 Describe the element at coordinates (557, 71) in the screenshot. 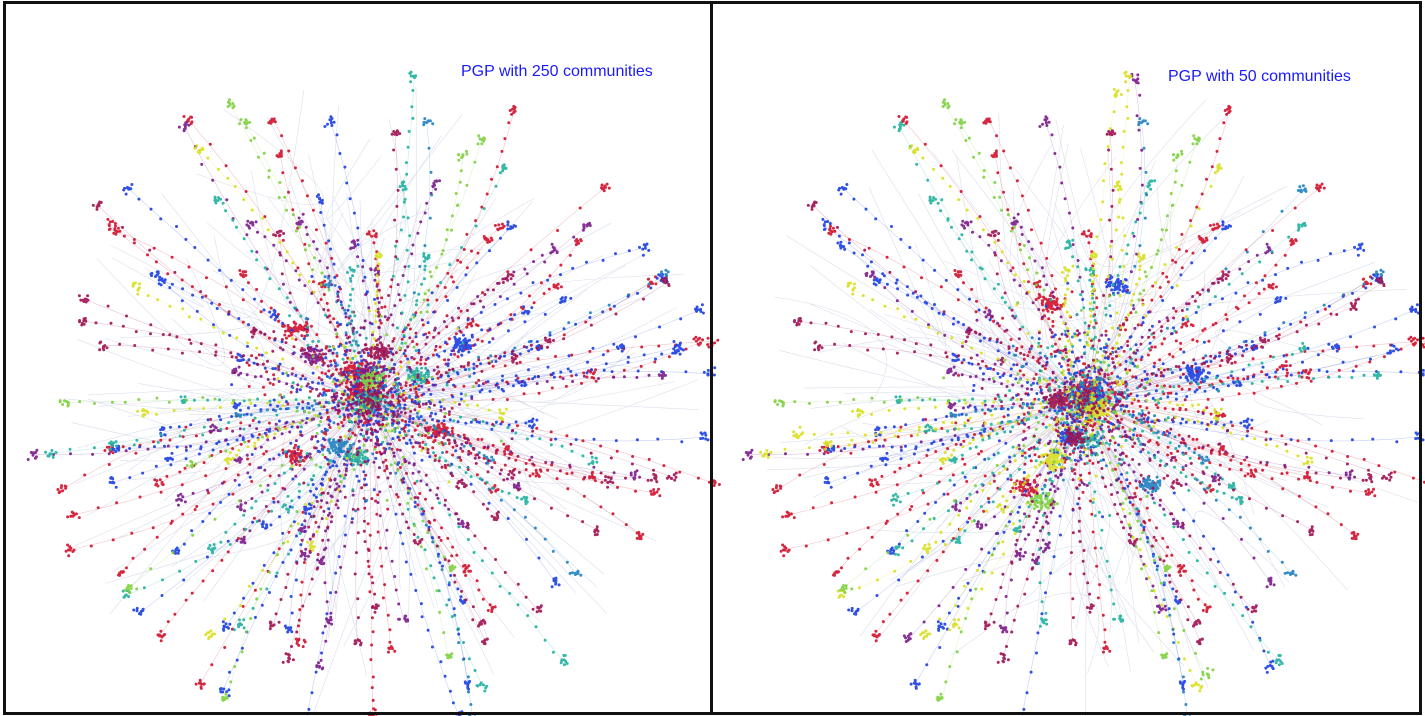

I see `panel-label: PGP with 250 communities` at that location.